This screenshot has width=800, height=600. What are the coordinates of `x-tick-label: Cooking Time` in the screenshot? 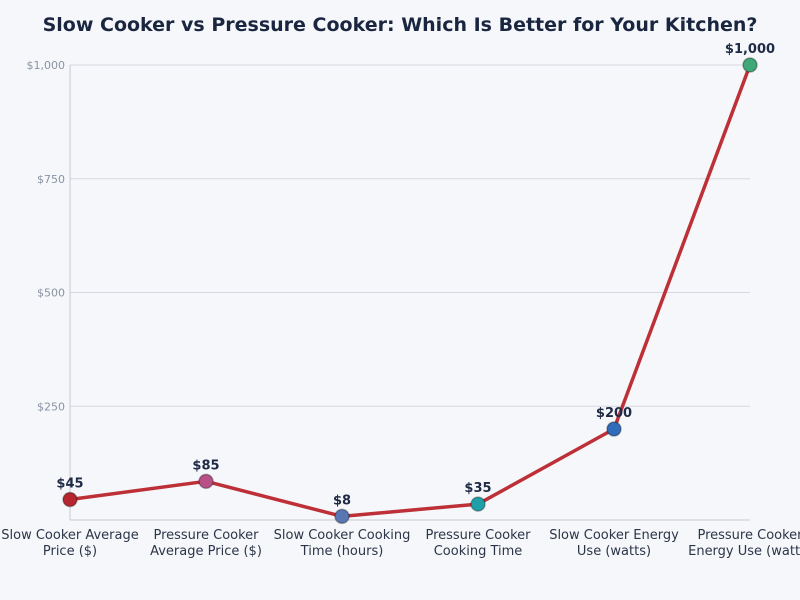 It's located at (478, 551).